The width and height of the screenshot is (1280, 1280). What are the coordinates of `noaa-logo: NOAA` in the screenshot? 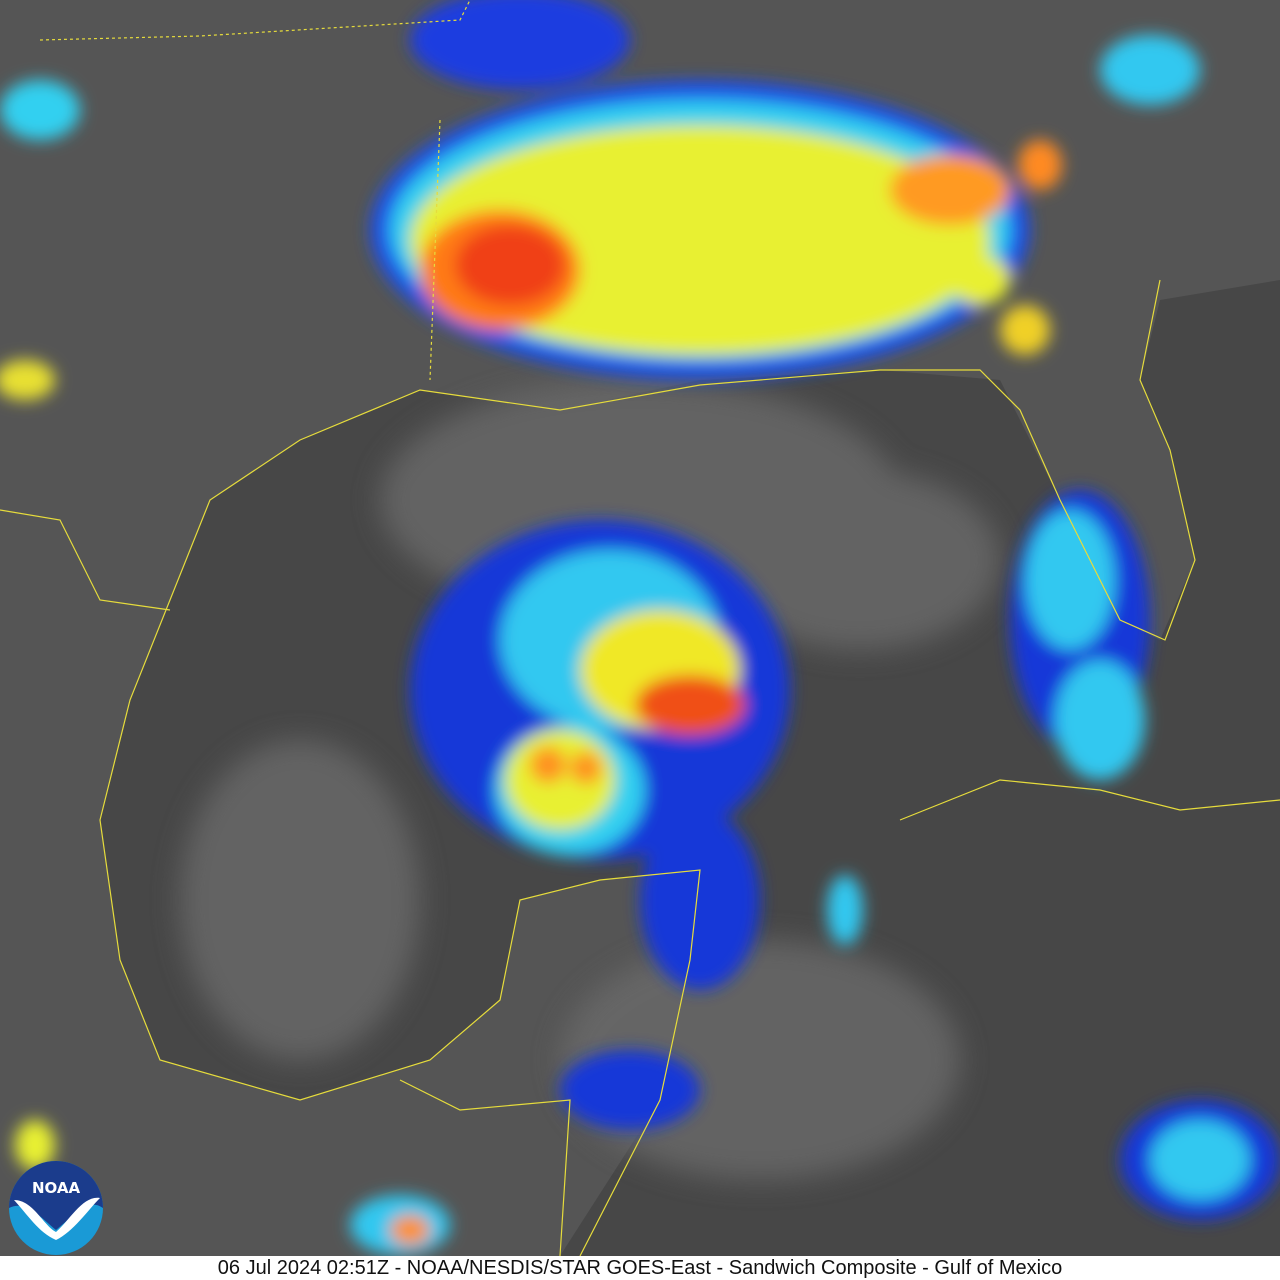 It's located at (56, 1208).